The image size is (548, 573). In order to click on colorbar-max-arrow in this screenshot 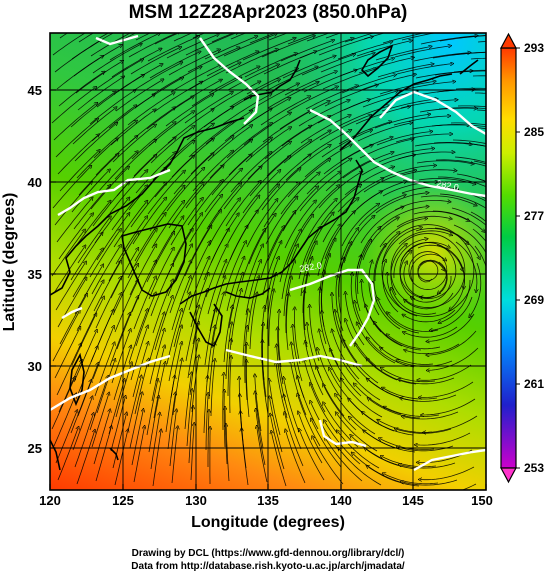, I will do `click(508, 40)`.